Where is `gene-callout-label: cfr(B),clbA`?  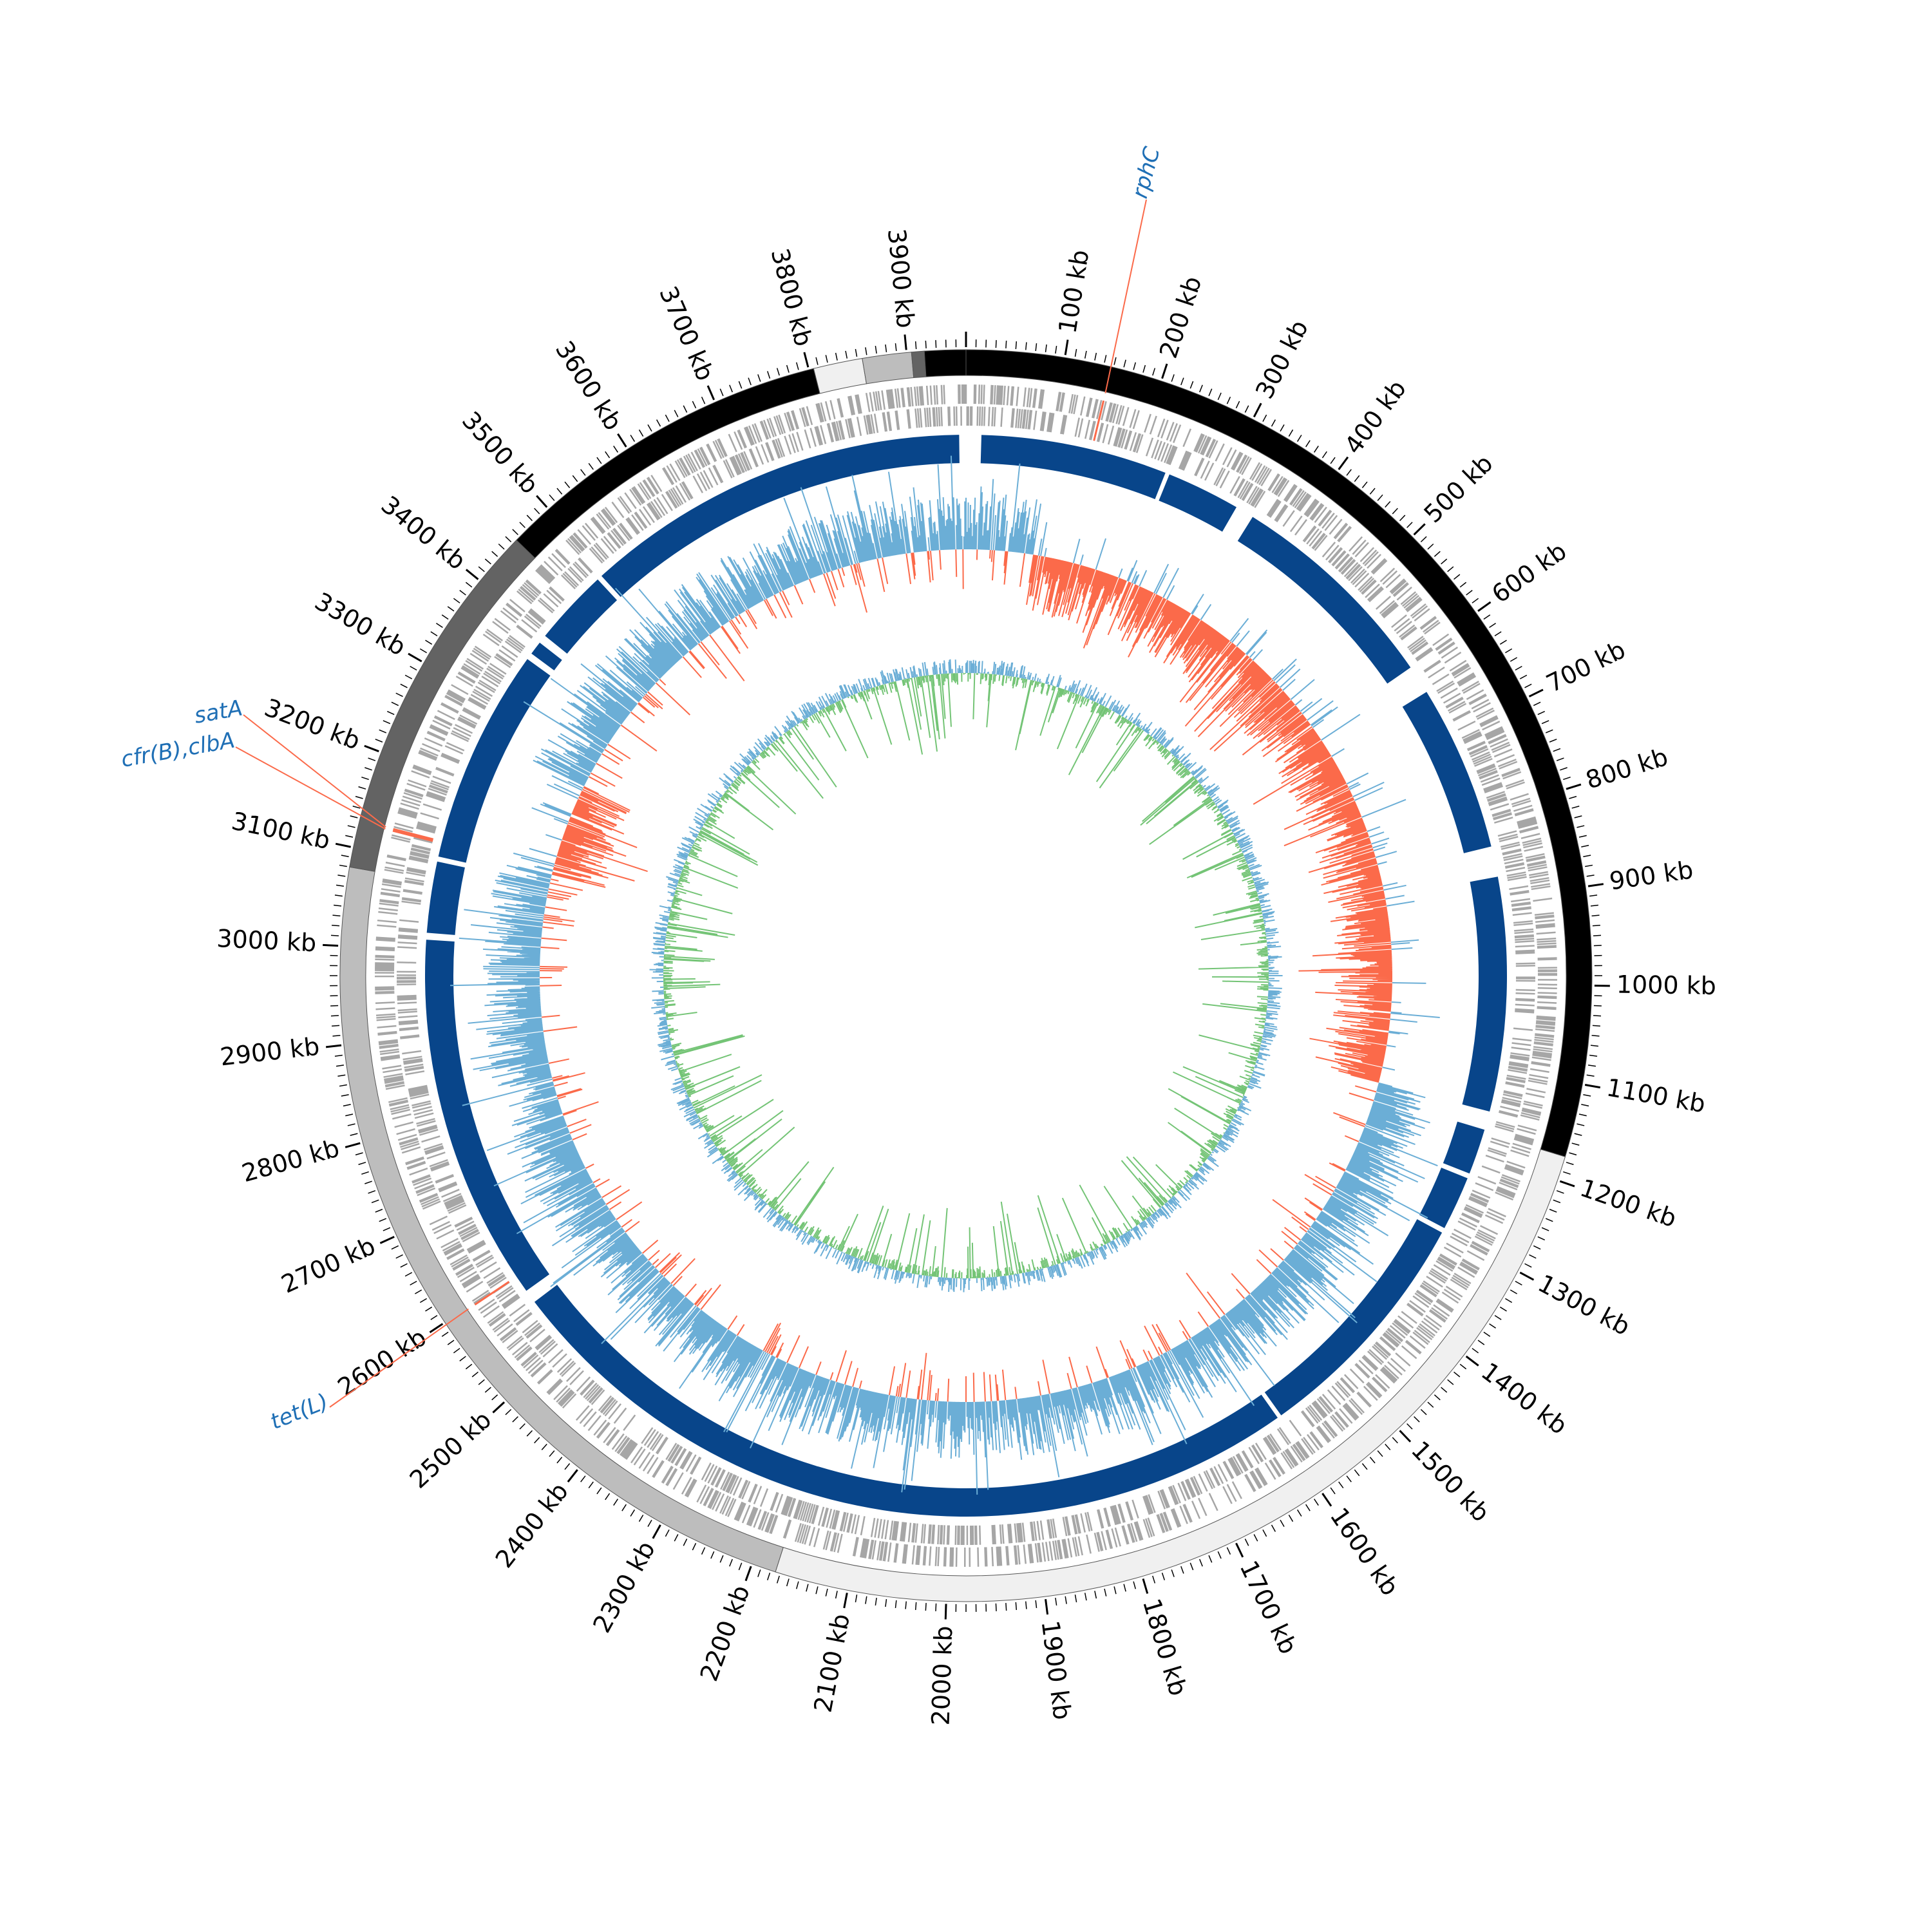 gene-callout-label: cfr(B),clbA is located at coordinates (178, 749).